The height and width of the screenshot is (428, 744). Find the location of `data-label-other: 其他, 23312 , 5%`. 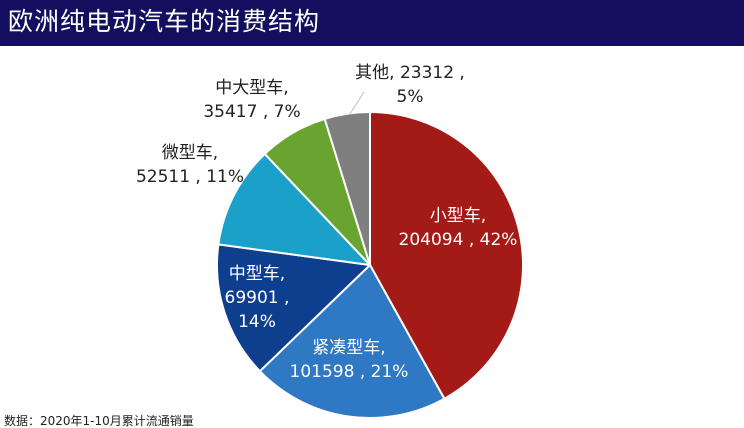

data-label-other: 其他, 23312 , 5% is located at coordinates (410, 85).